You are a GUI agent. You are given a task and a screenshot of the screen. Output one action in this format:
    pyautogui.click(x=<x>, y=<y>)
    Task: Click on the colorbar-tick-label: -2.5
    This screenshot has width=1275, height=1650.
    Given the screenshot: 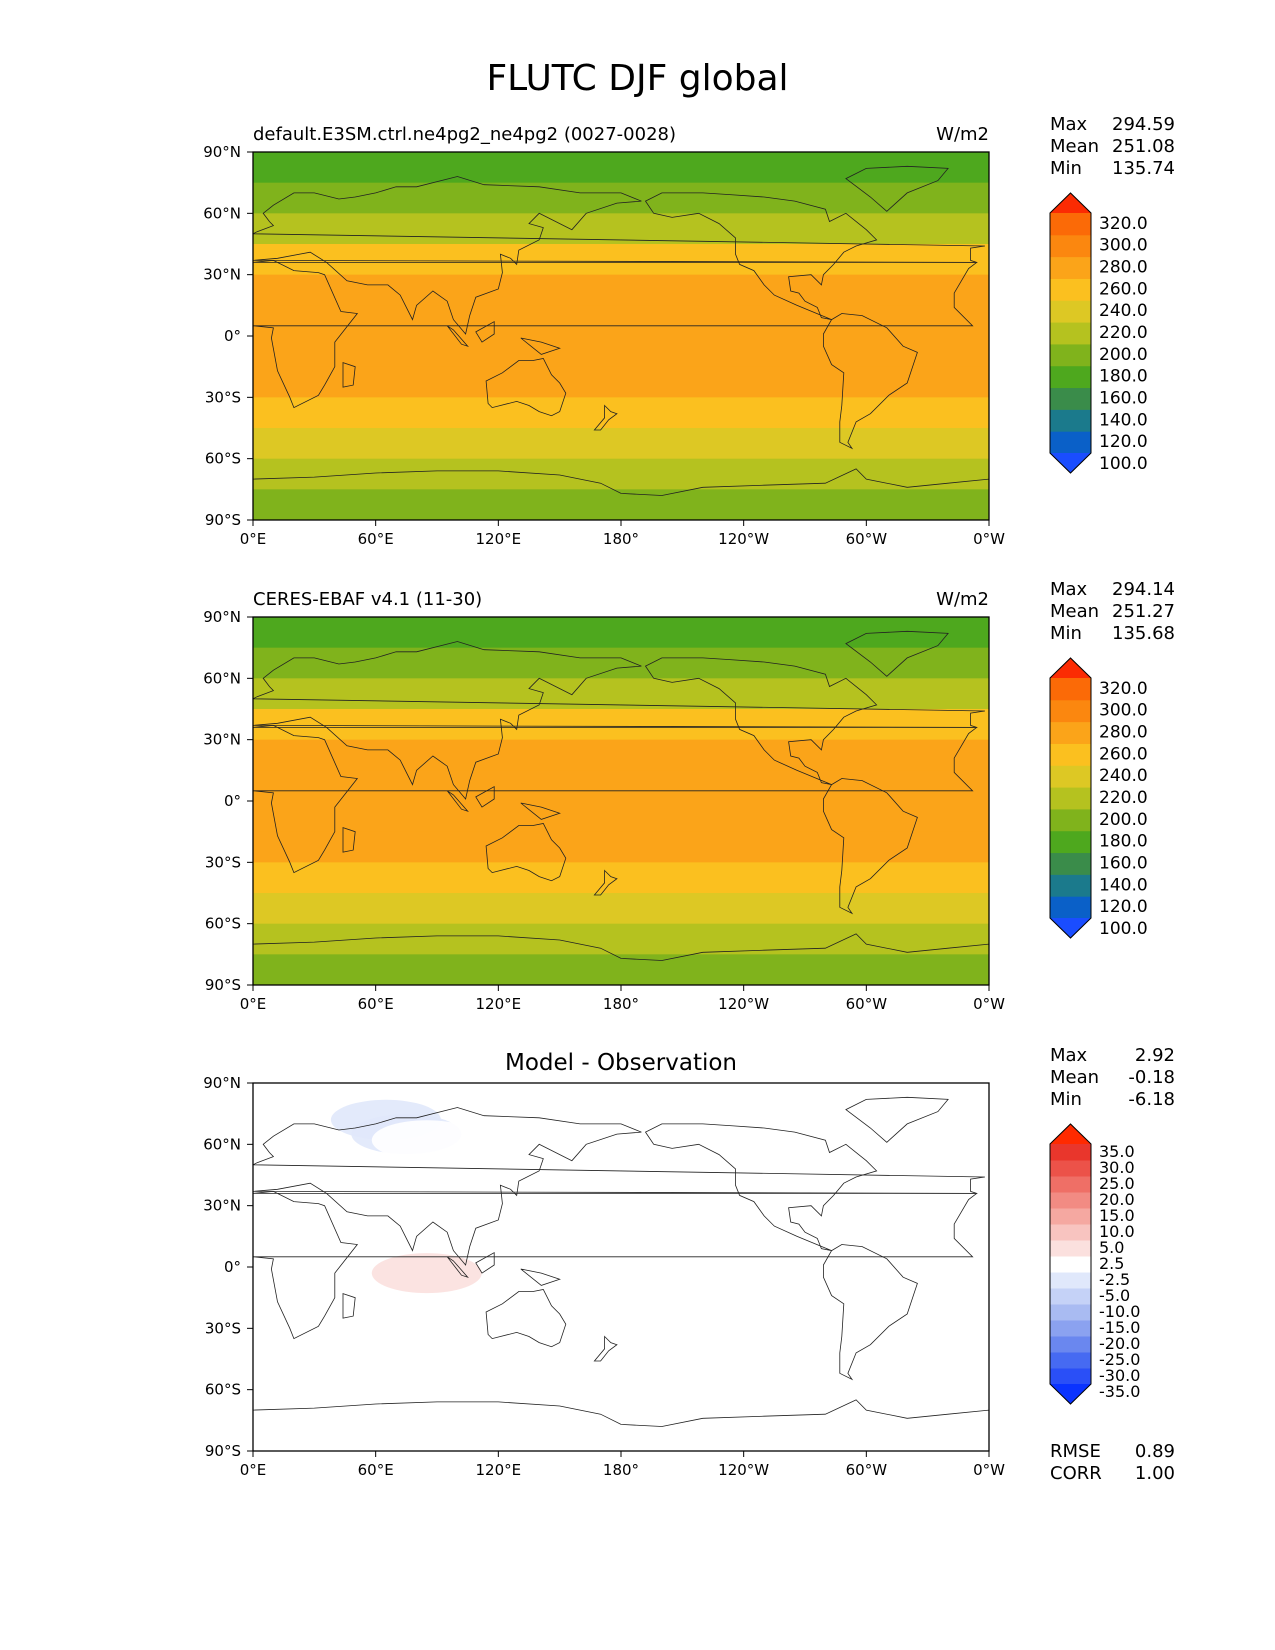 What is the action you would take?
    pyautogui.click(x=1114, y=1279)
    